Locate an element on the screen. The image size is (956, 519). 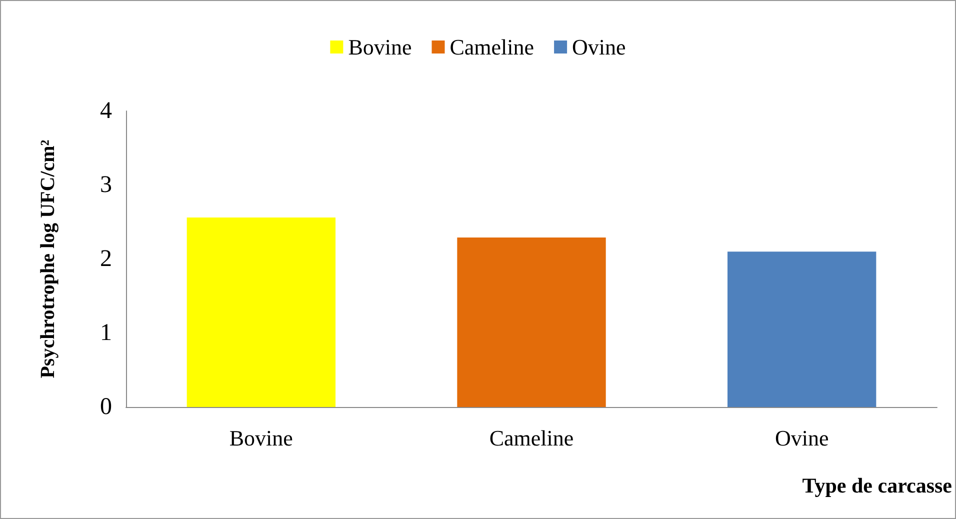
y-tick-label: 3 is located at coordinates (106, 185).